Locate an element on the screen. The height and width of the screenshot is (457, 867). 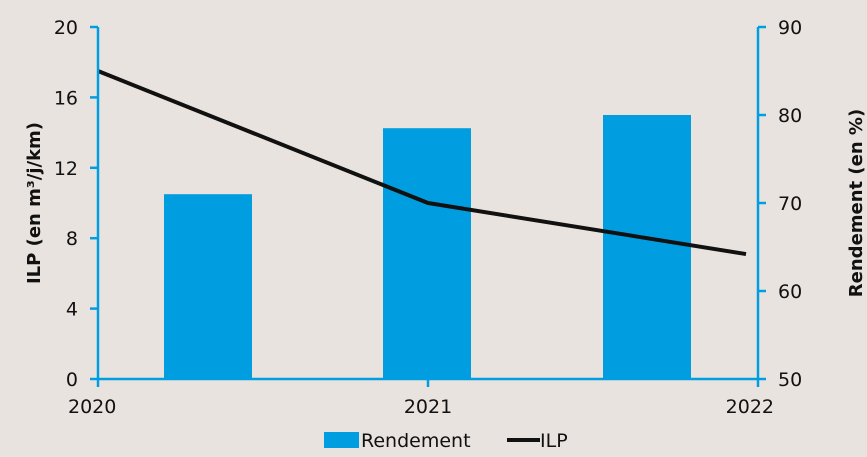
legend-ilp-label: ILP is located at coordinates (554, 441).